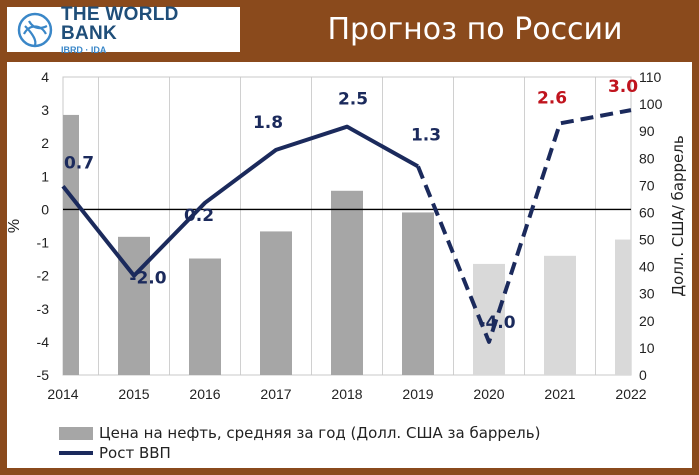  Describe the element at coordinates (475, 29) in the screenshot. I see `page-title: Прогноз по России` at that location.